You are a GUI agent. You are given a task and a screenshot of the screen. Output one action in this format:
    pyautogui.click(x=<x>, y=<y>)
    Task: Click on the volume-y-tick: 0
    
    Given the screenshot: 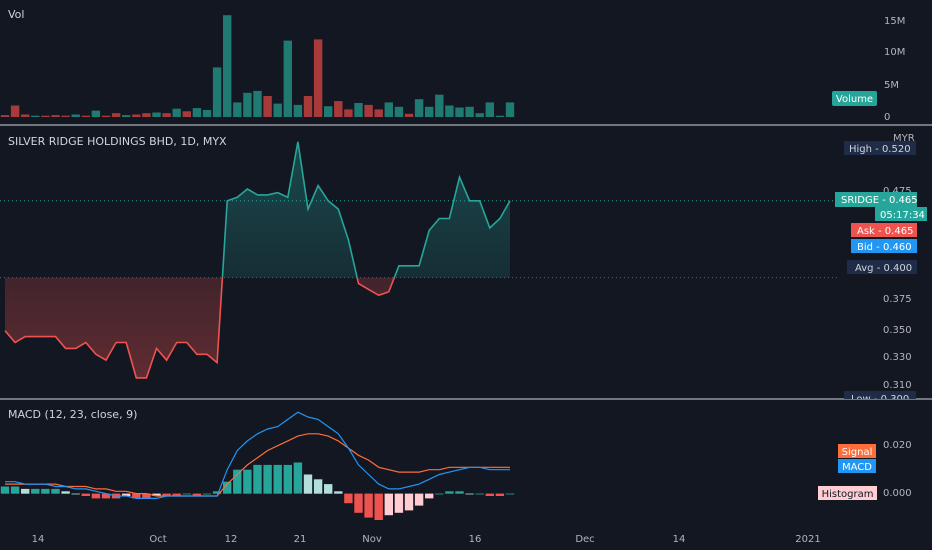 What is the action you would take?
    pyautogui.click(x=887, y=117)
    